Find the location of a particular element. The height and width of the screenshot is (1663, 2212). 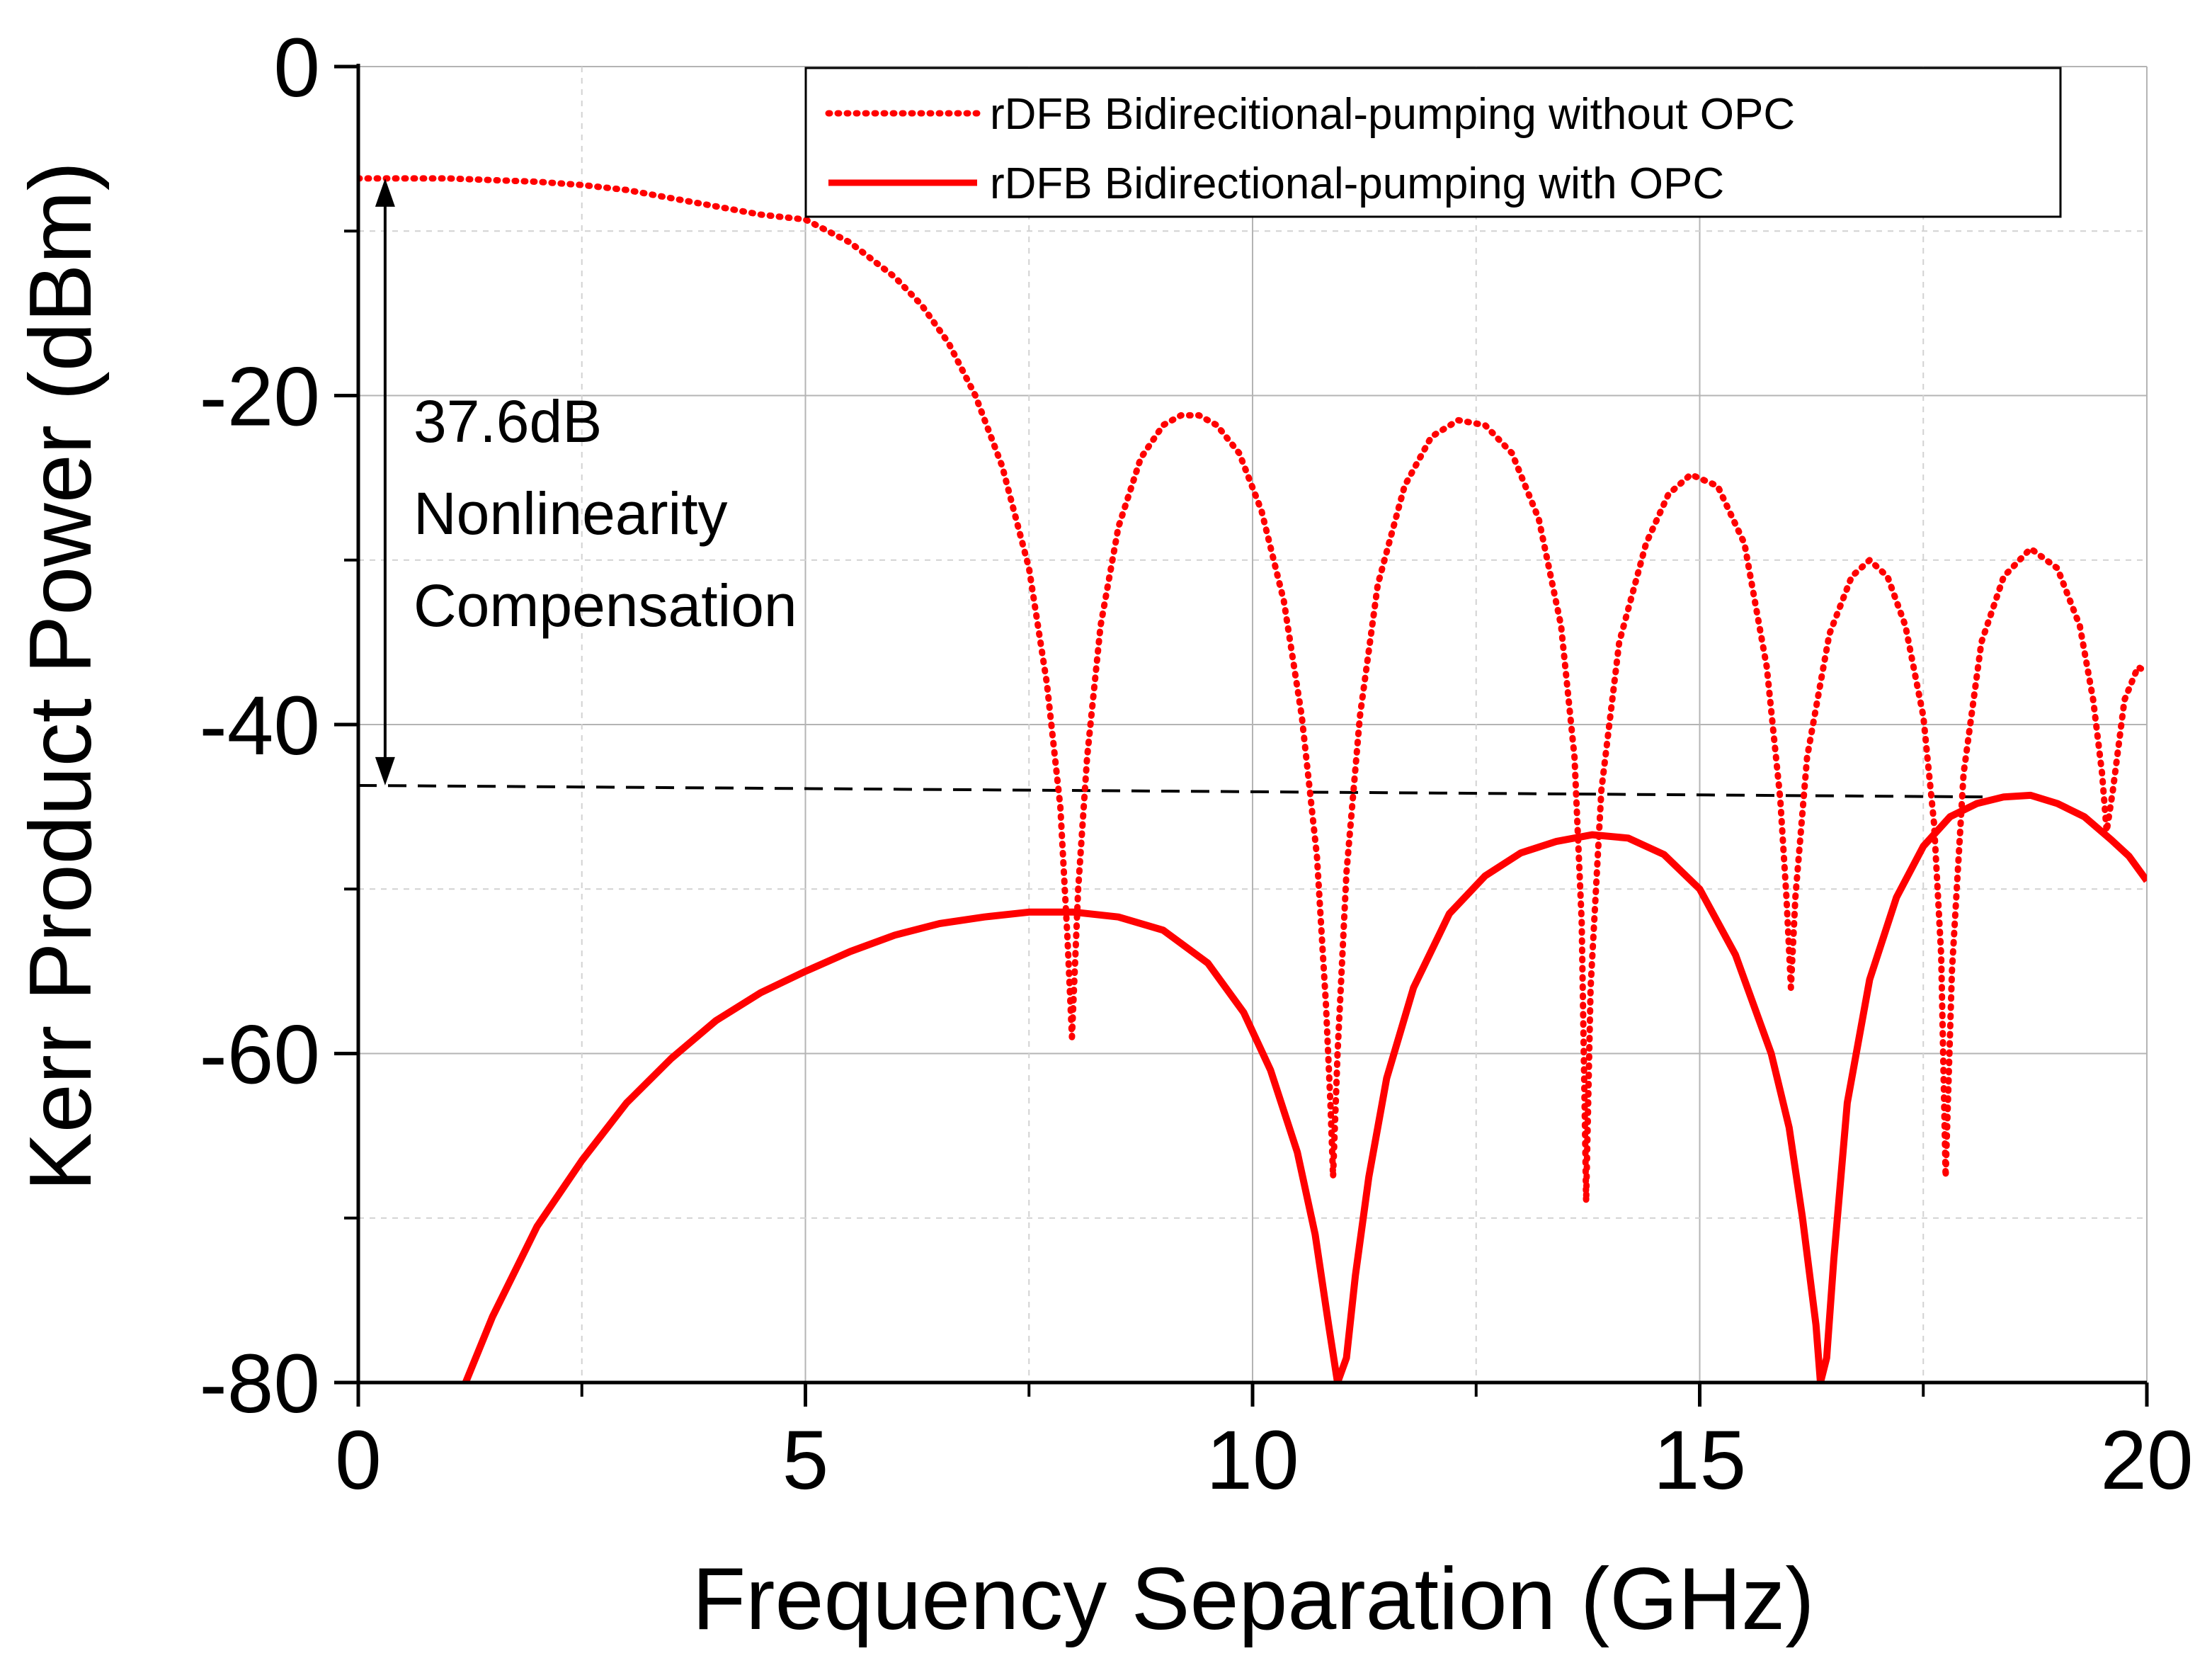

reference-dashed-line is located at coordinates (1172, 791).